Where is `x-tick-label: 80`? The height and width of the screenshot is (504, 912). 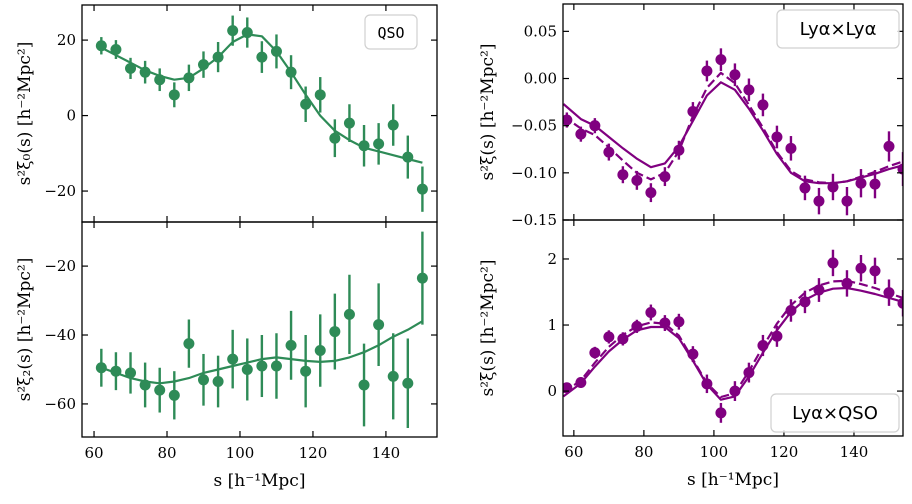
x-tick-label: 80 is located at coordinates (166, 453).